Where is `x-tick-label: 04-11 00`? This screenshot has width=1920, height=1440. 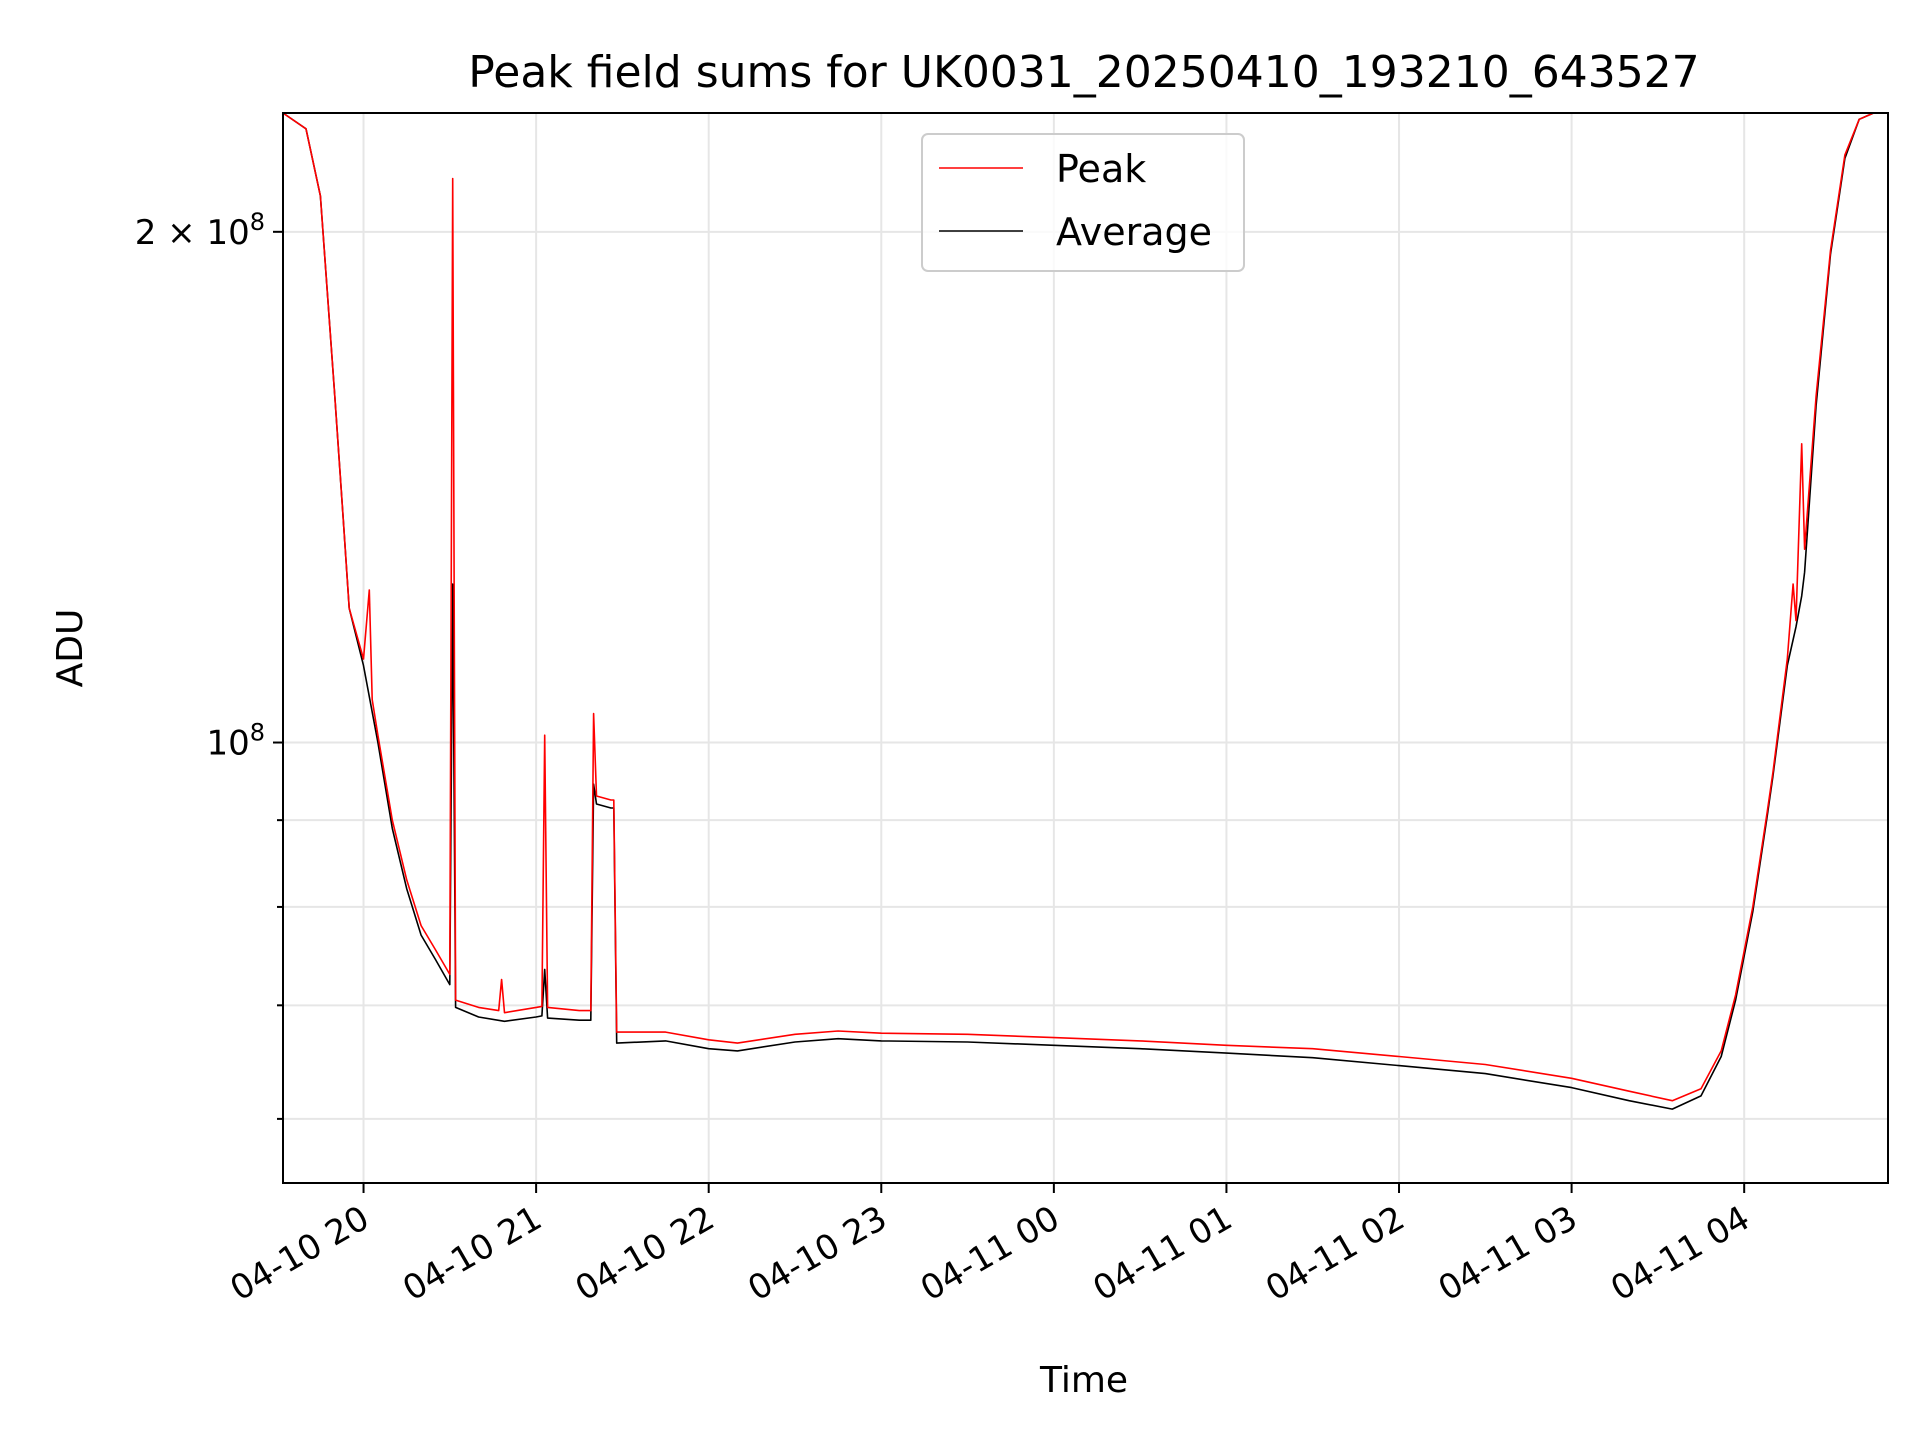
x-tick-label: 04-11 00 is located at coordinates (990, 1253).